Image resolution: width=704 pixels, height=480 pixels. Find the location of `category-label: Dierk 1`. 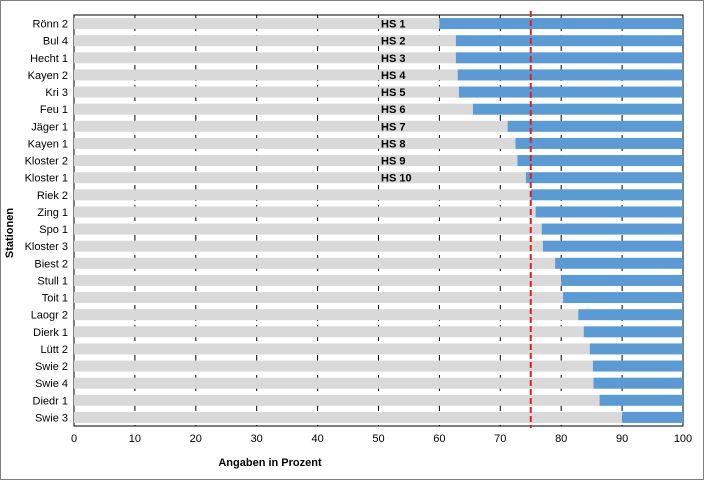

category-label: Dierk 1 is located at coordinates (50, 333).